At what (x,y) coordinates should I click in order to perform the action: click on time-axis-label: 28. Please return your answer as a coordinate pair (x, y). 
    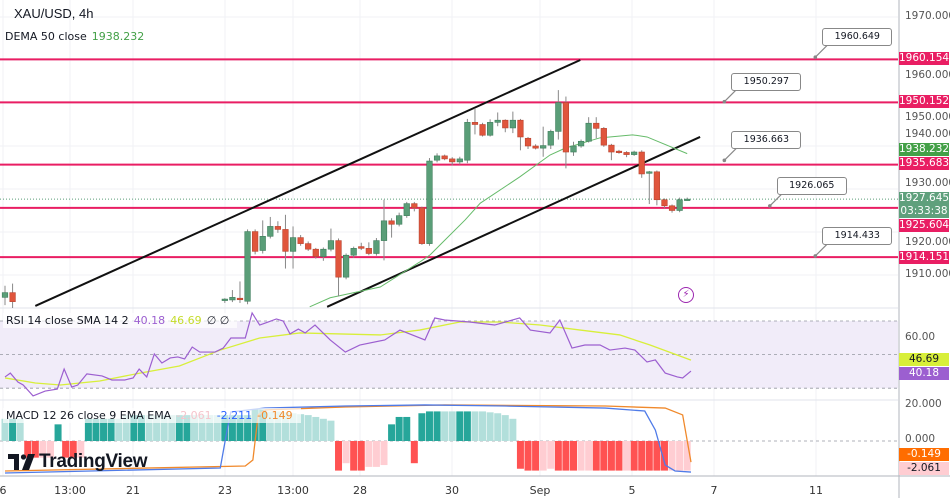
    Looking at the image, I should click on (360, 490).